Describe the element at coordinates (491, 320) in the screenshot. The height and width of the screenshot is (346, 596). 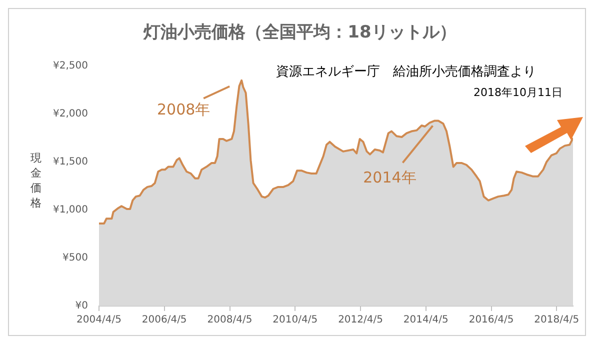
I see `x-tick-label: 2016/4/5` at that location.